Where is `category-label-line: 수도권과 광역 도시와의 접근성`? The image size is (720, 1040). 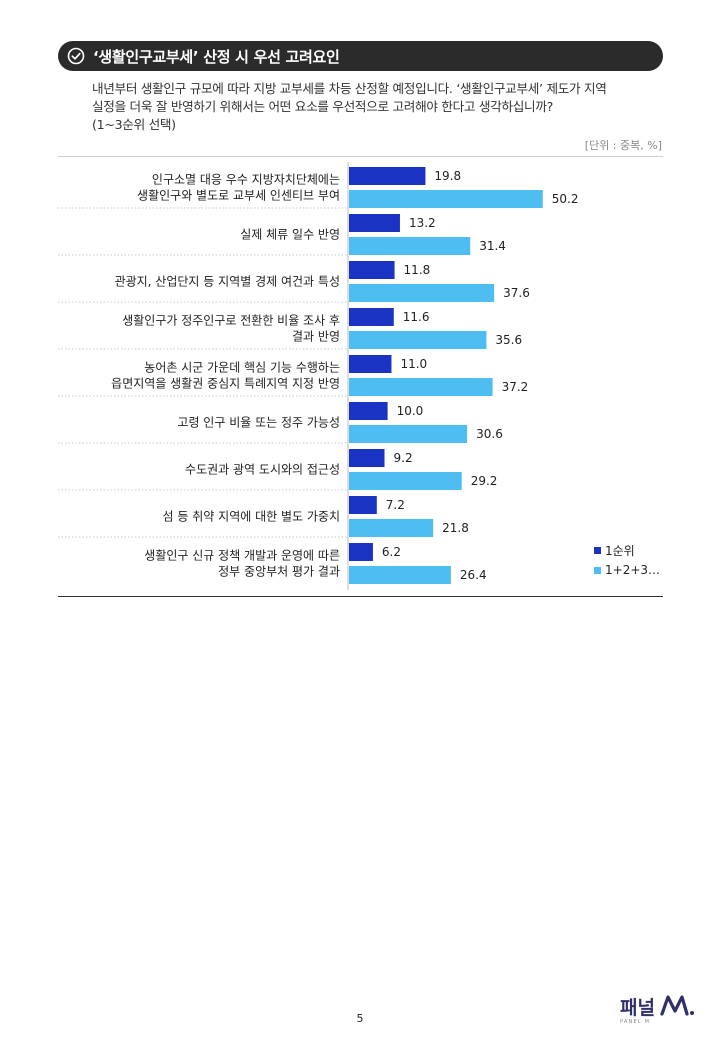 category-label-line: 수도권과 광역 도시와의 접근성 is located at coordinates (262, 470).